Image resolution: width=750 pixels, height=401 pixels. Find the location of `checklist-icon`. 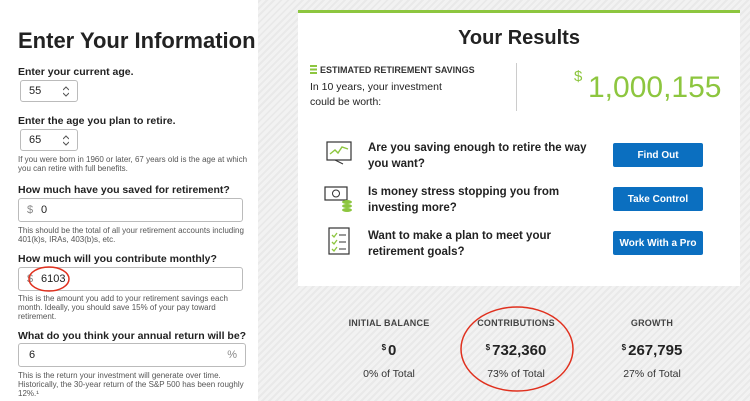

checklist-icon is located at coordinates (339, 241).